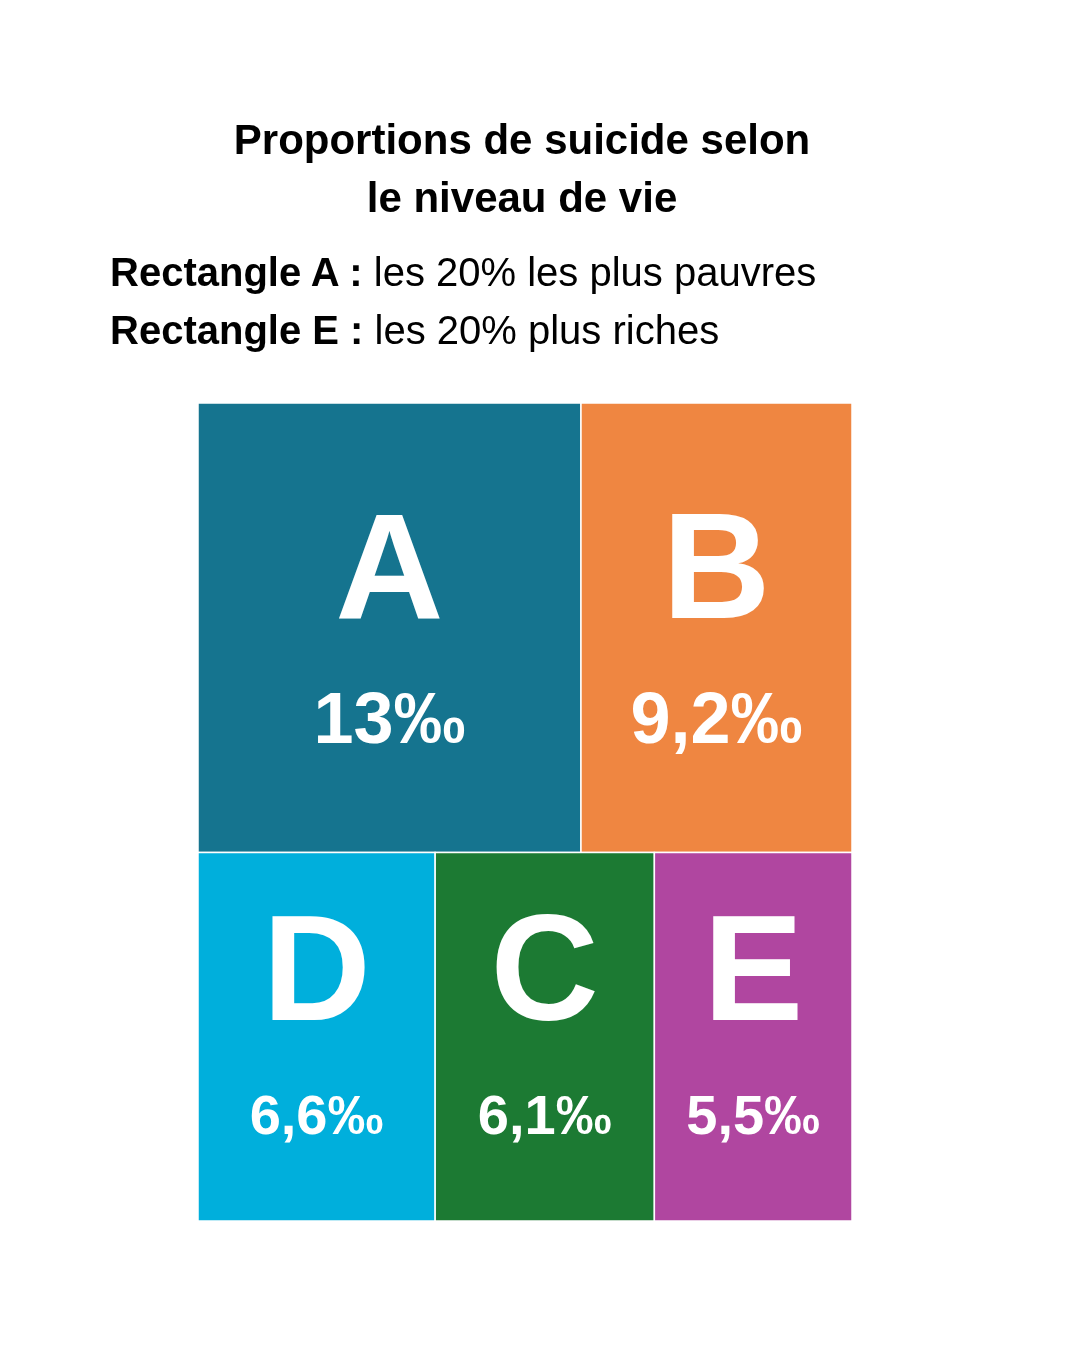 This screenshot has width=1080, height=1350. I want to click on data-label: 9,2‰, so click(716, 718).